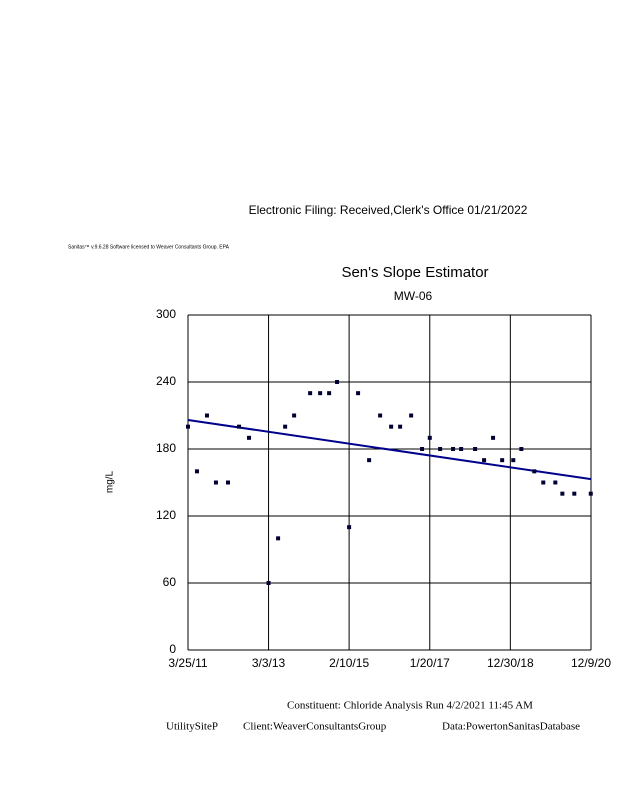  I want to click on x-tick-label: 12/9/20, so click(591, 663).